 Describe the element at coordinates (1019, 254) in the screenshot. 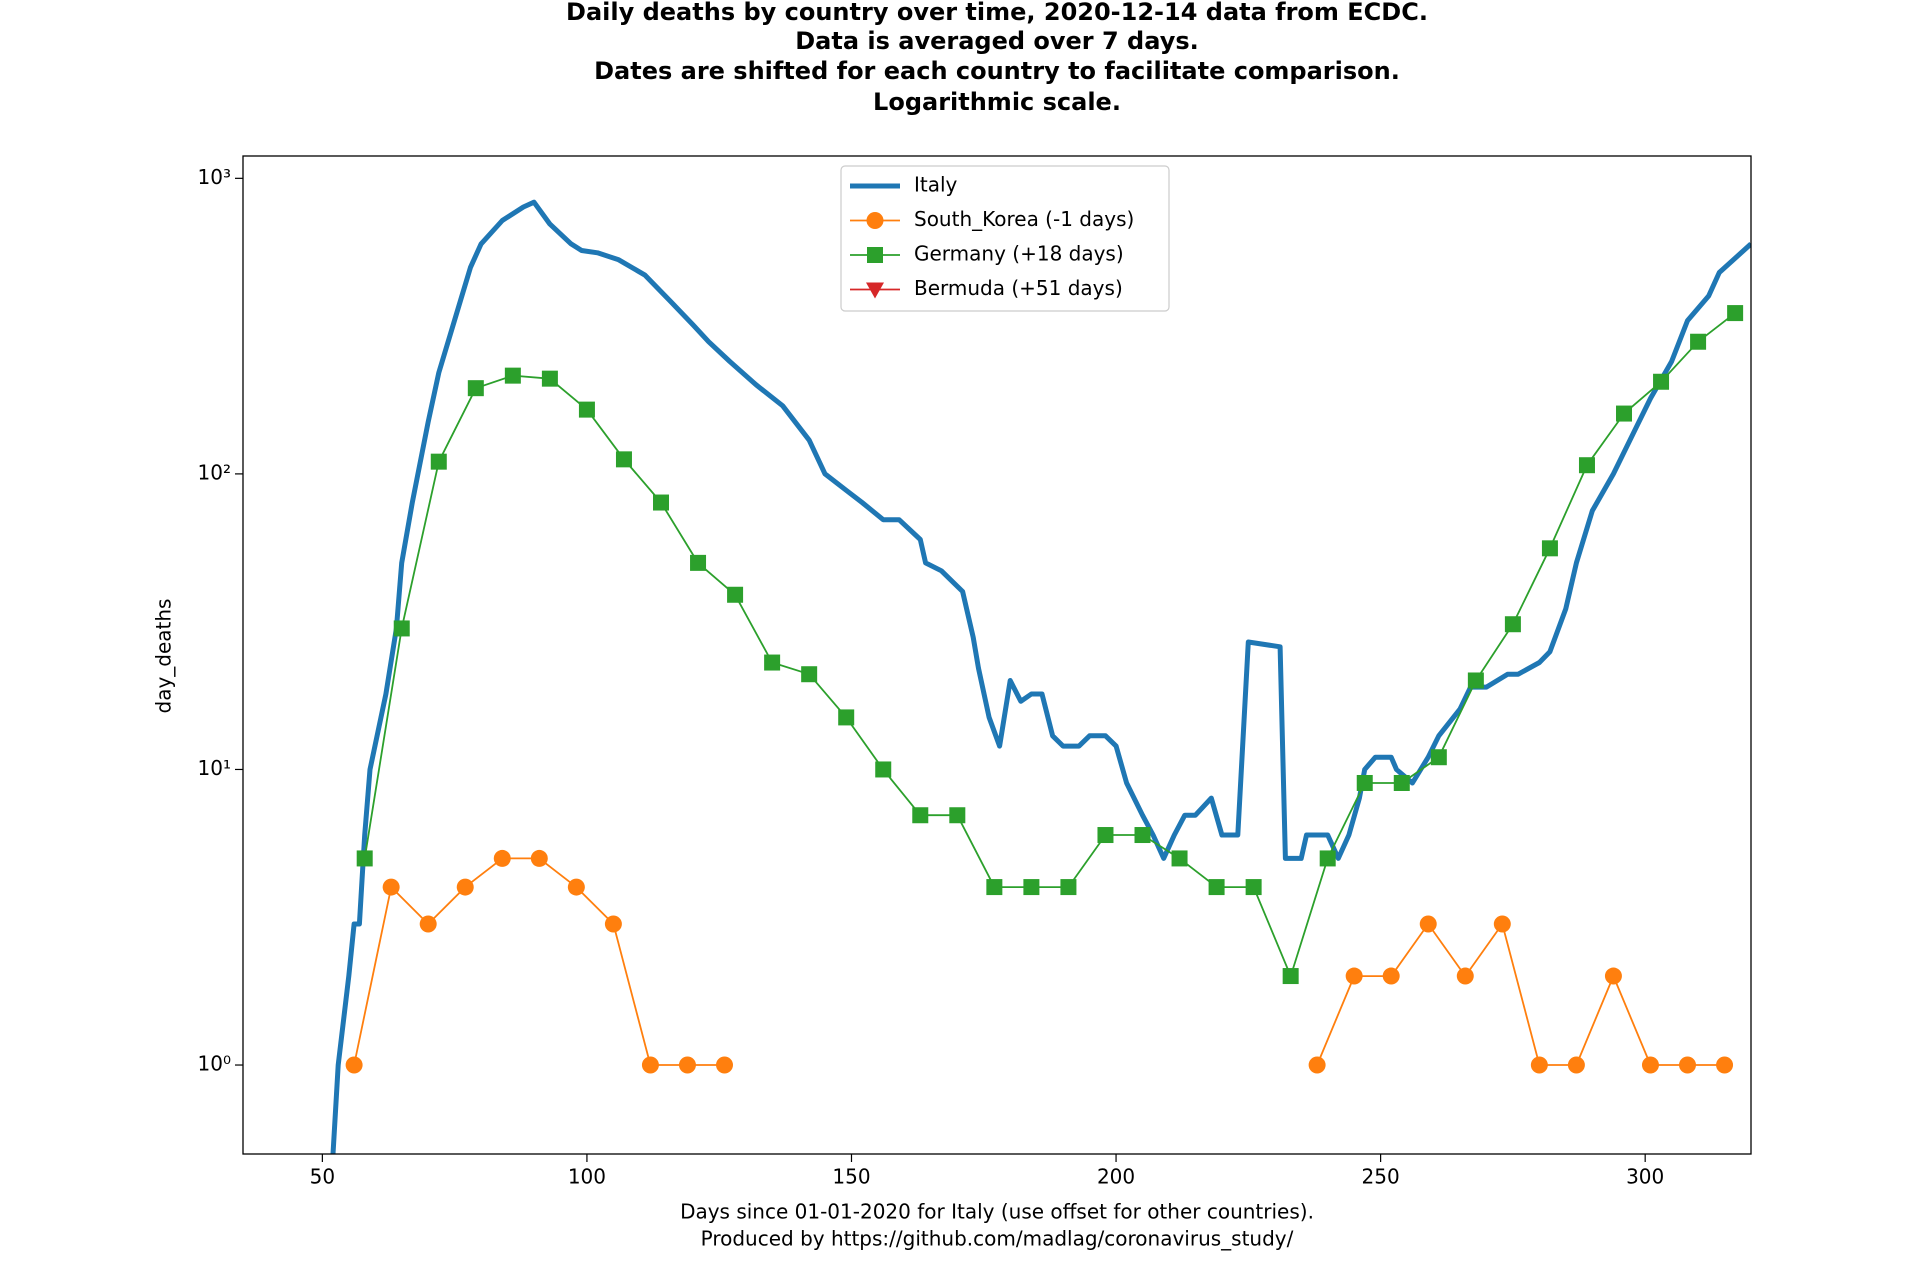

I see `legend-label: Germany (+18 days)` at that location.